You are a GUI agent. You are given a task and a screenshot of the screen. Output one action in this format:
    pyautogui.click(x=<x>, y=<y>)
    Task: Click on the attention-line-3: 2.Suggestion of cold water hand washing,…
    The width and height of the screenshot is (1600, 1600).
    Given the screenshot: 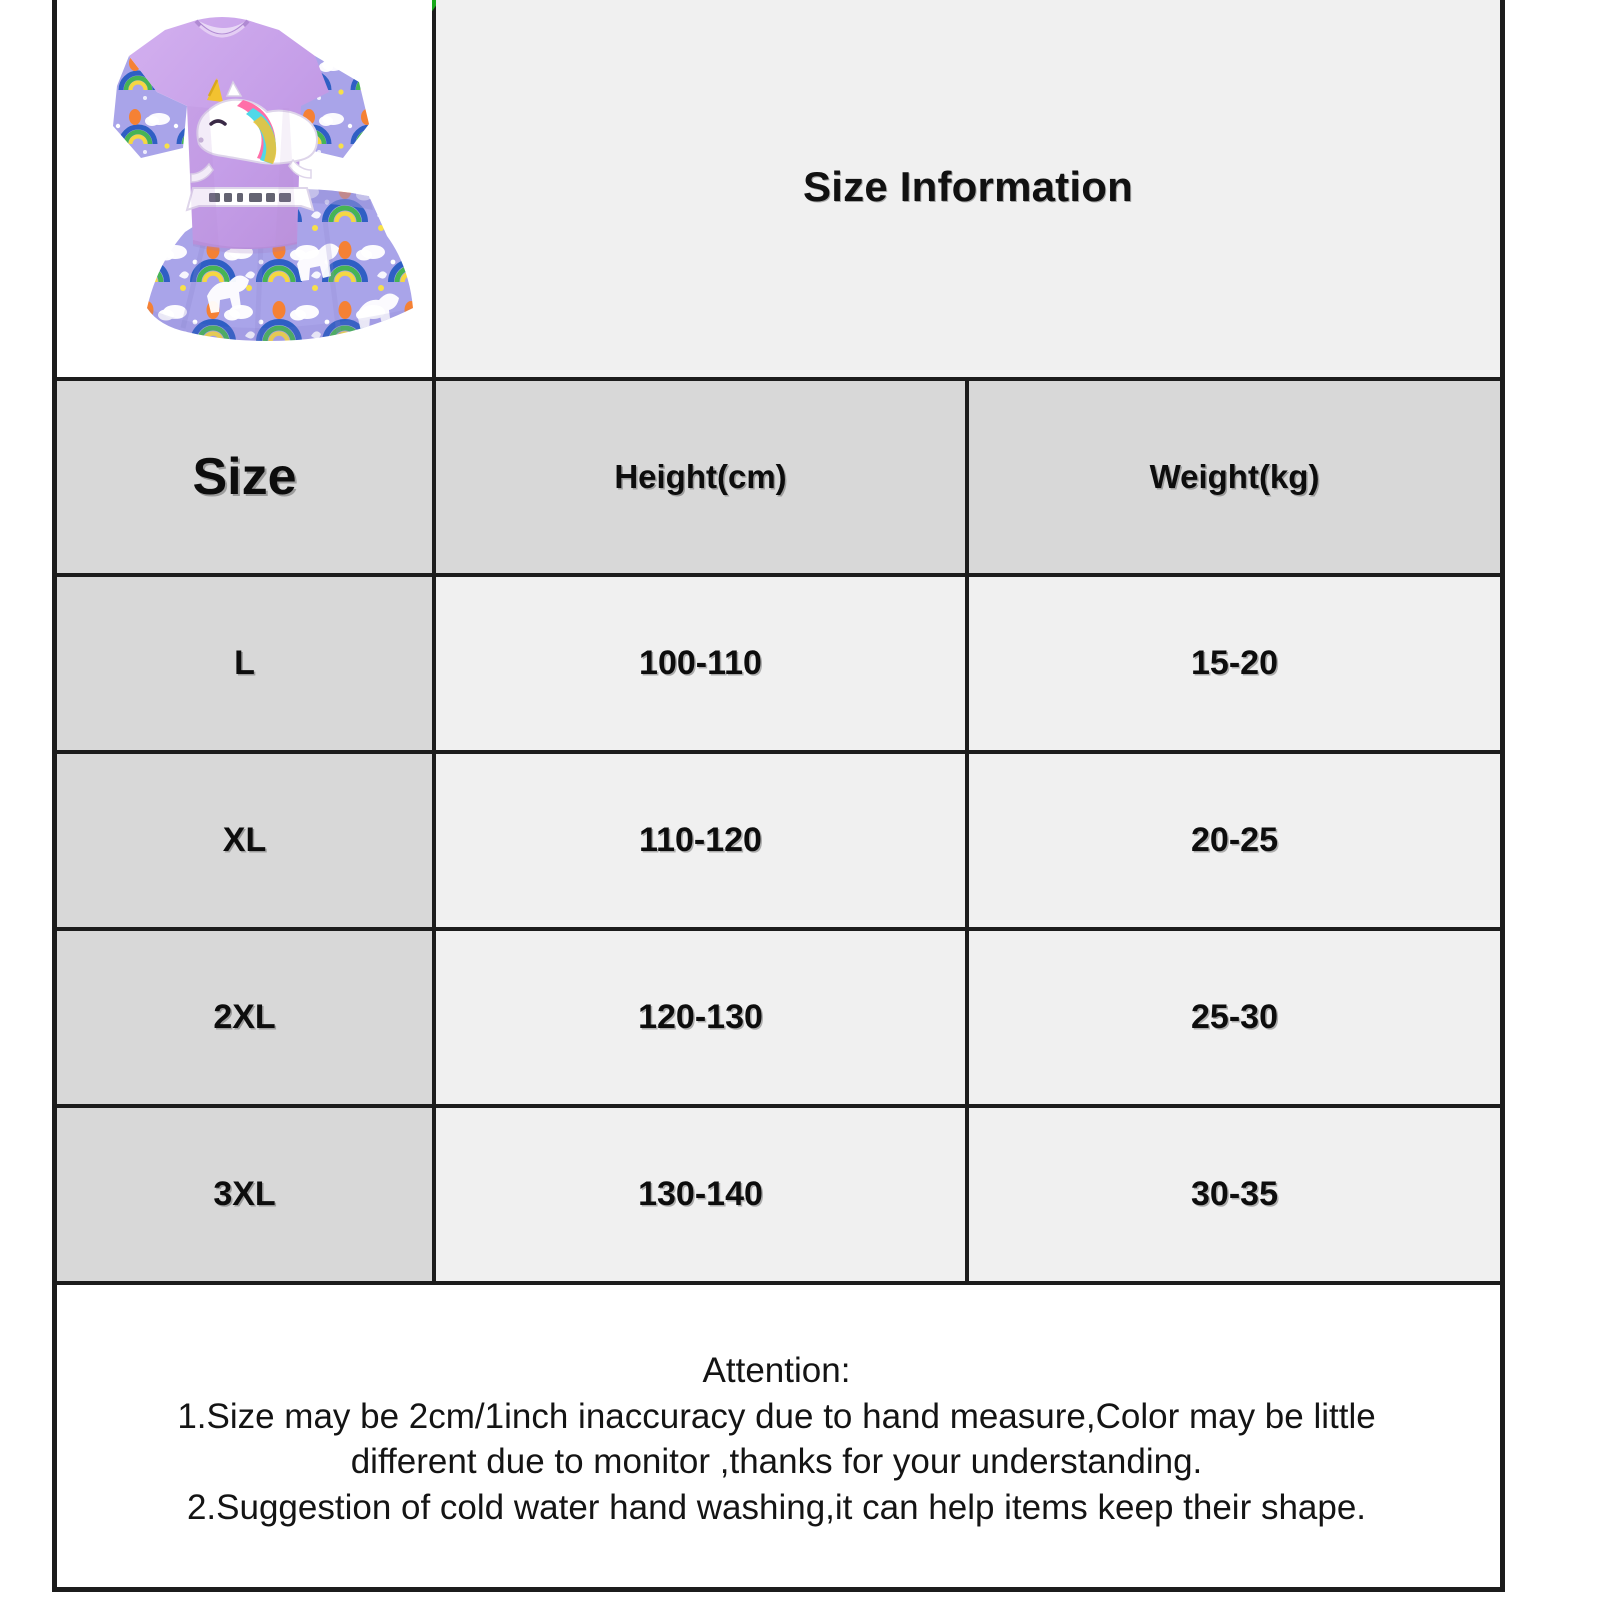 What is the action you would take?
    pyautogui.click(x=776, y=1507)
    